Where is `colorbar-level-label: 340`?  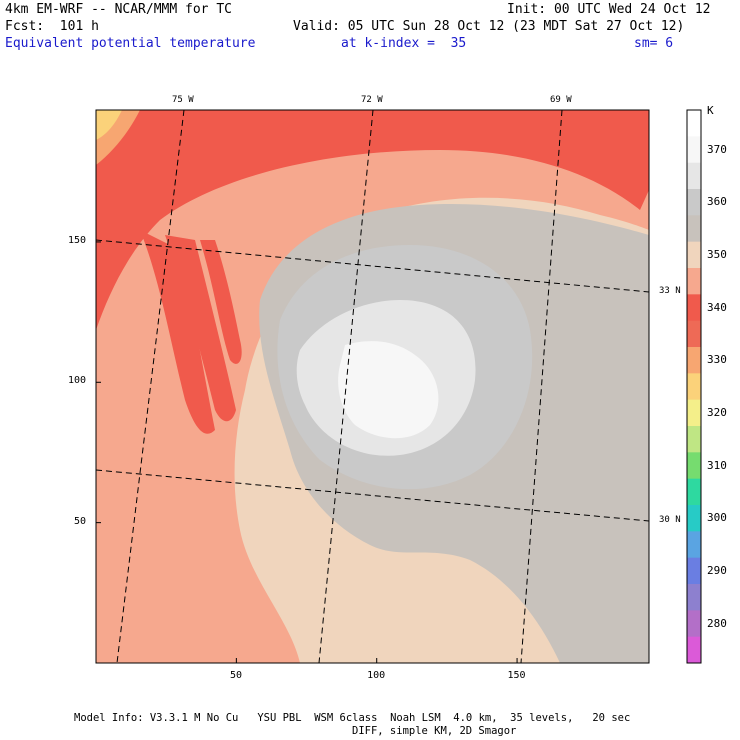 colorbar-level-label: 340 is located at coordinates (717, 307).